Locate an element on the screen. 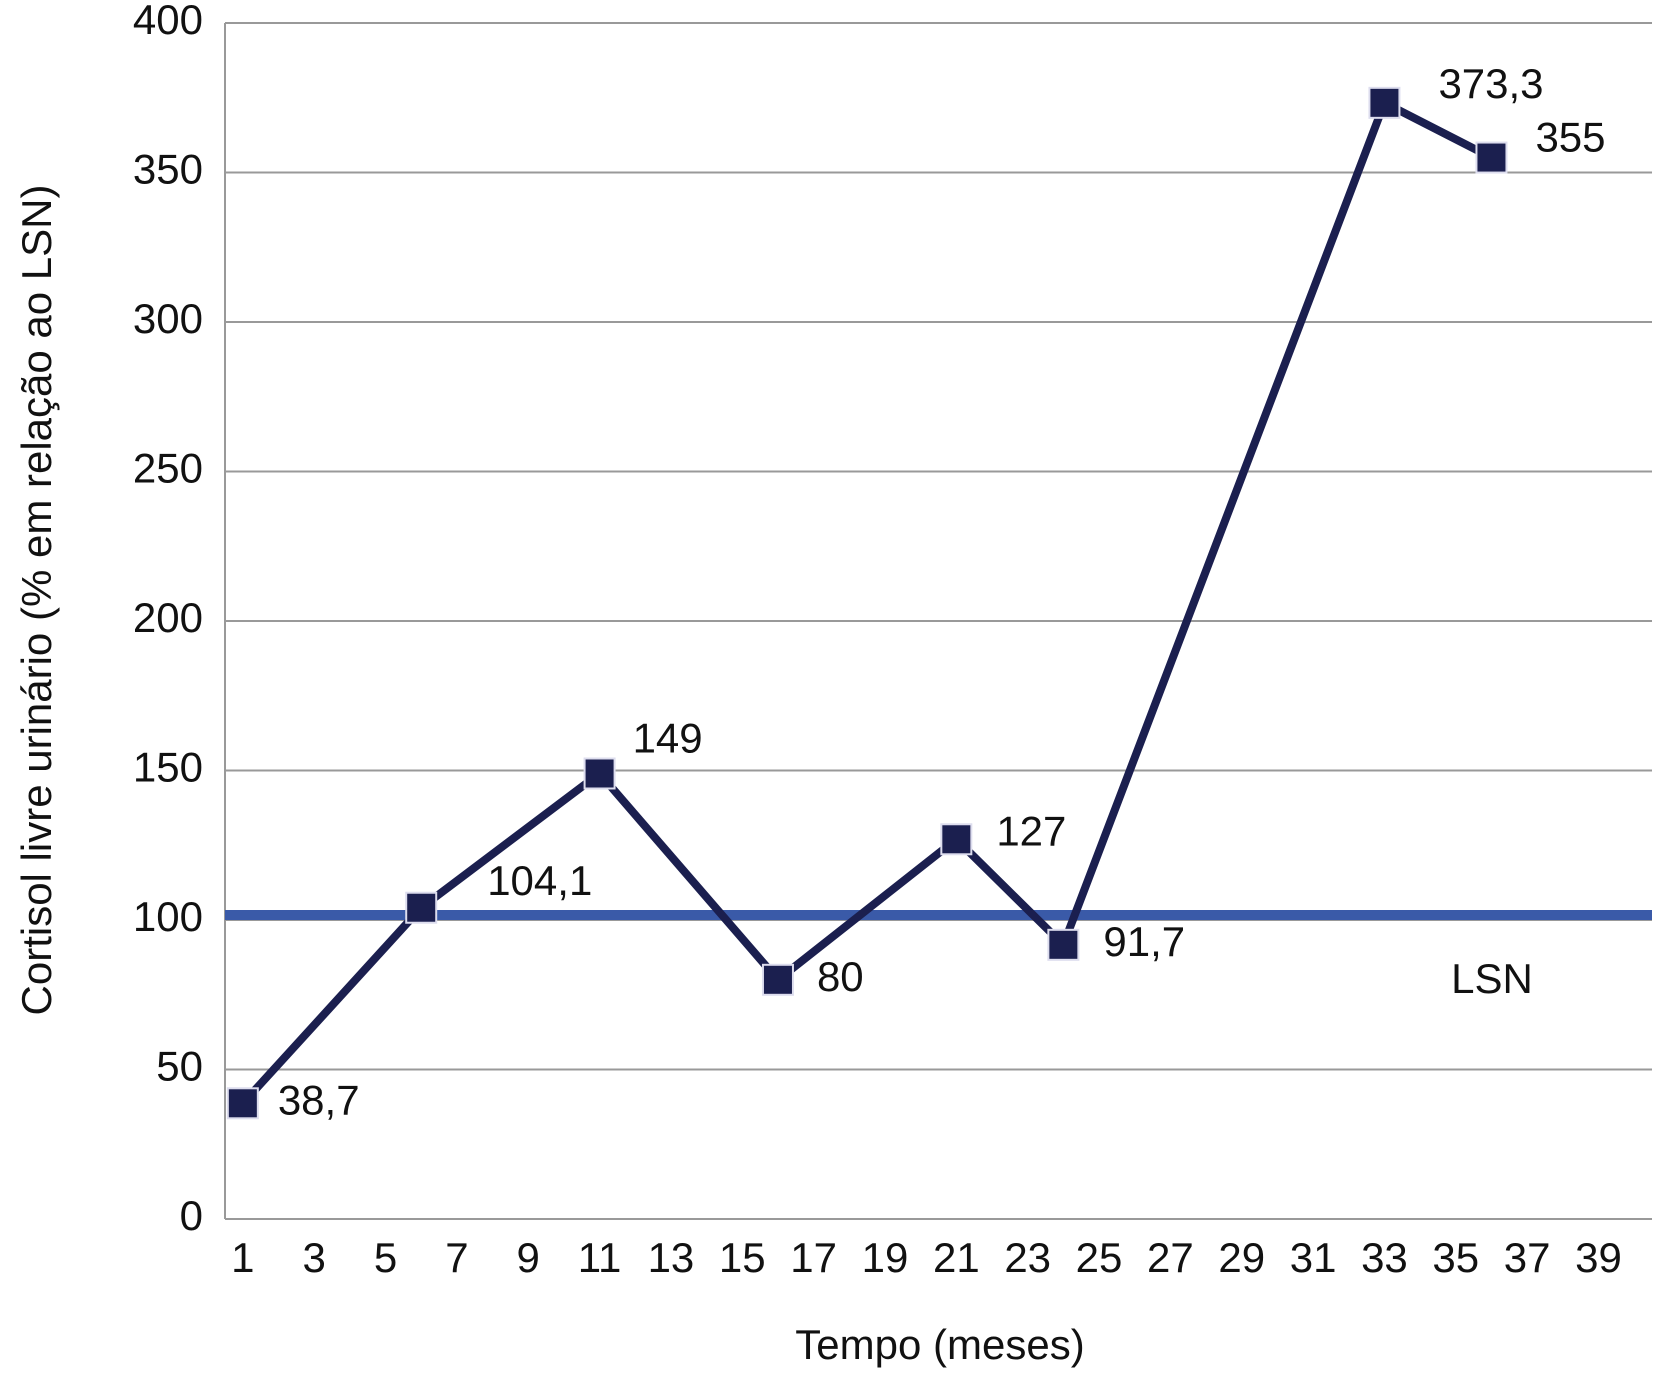 This screenshot has height=1378, width=1659. x-tick-label: 13 is located at coordinates (671, 1257).